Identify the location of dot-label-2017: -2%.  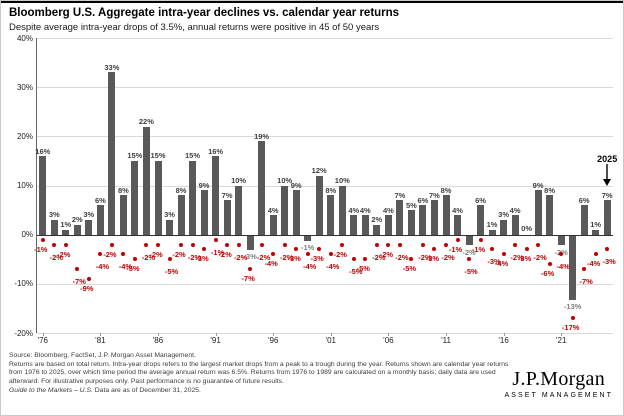
(517, 257).